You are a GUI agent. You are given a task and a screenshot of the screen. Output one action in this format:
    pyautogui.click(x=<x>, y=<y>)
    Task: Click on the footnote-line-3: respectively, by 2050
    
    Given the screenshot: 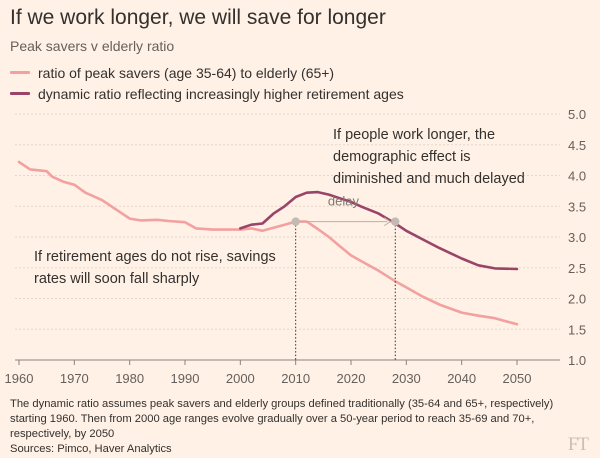 What is the action you would take?
    pyautogui.click(x=62, y=434)
    